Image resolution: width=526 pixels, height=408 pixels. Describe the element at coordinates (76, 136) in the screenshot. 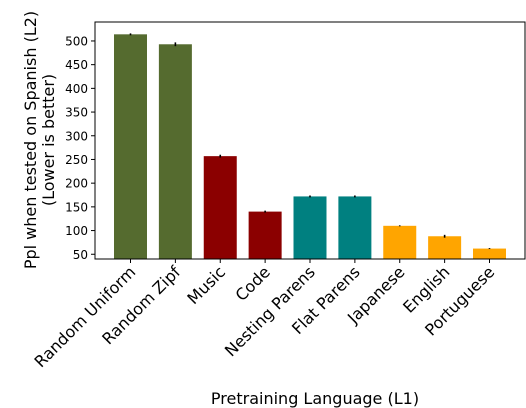

I see `y-tick-label: 300` at that location.